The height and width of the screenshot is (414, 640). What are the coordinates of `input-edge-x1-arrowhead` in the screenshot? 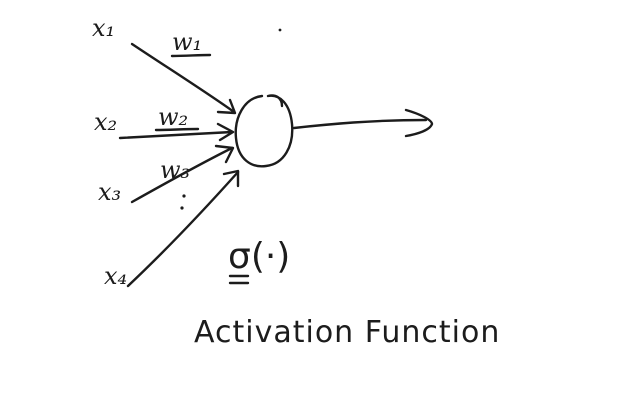 It's located at (226, 106).